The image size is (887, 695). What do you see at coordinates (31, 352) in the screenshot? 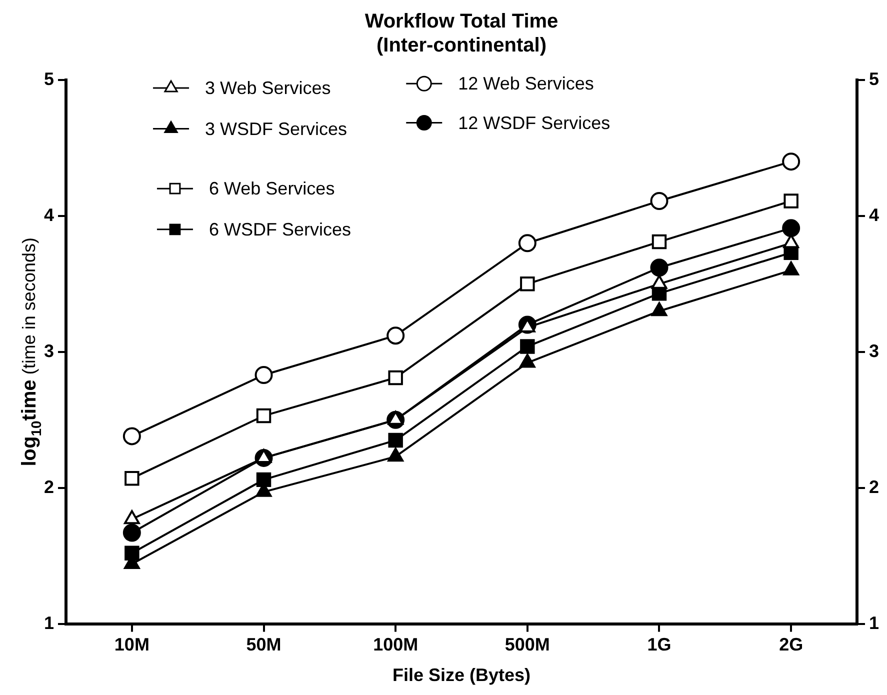
I see `y-axis-title: log10time (time in seconds)` at bounding box center [31, 352].